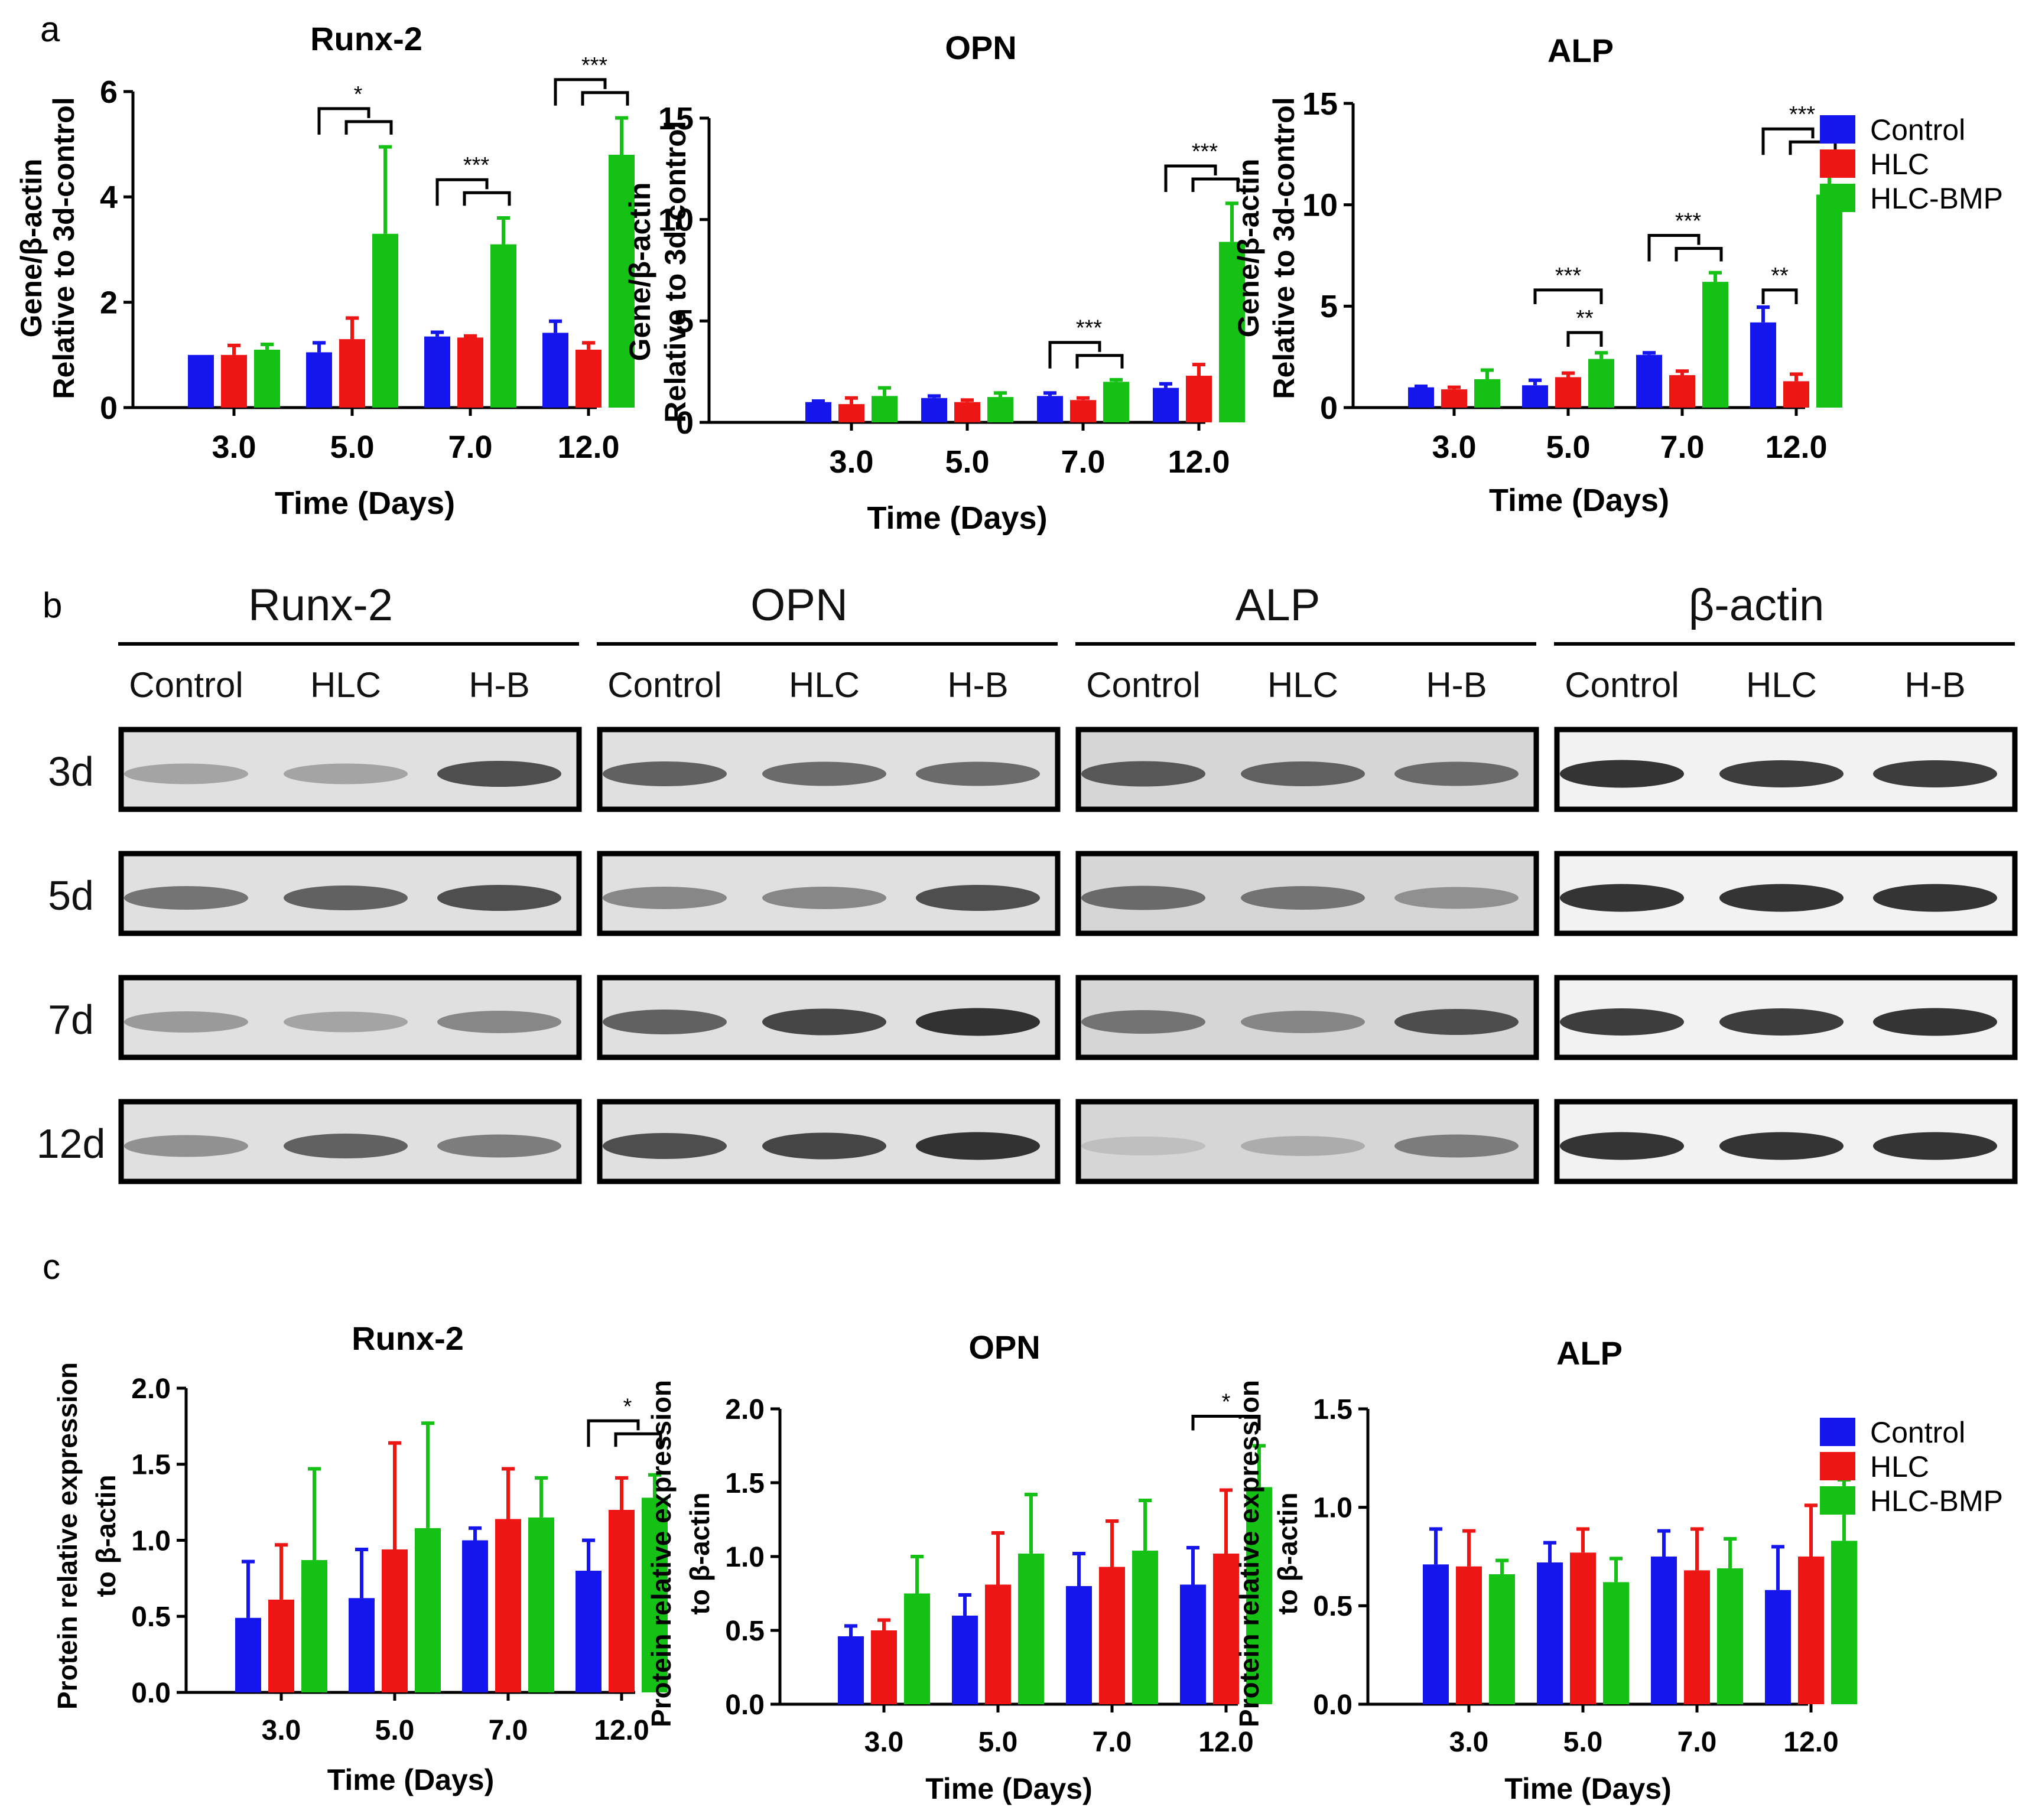 The height and width of the screenshot is (1820, 2032). Describe the element at coordinates (151, 1541) in the screenshot. I see `y-tick-label: 1.0` at that location.